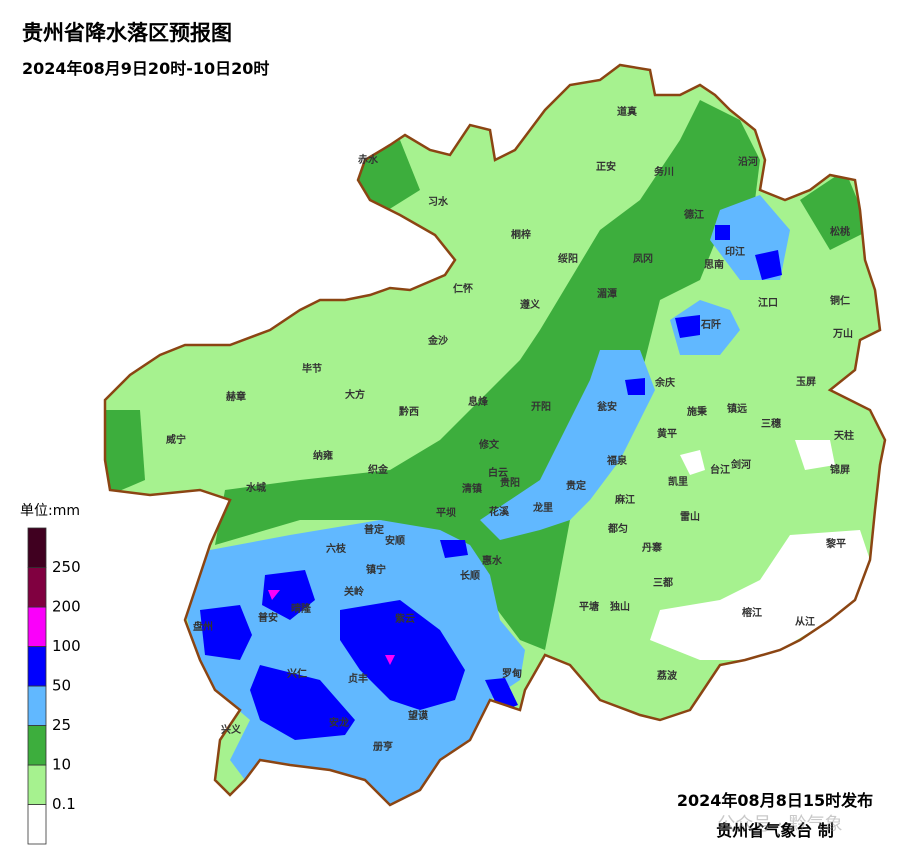  I want to click on place-label: 修文, so click(489, 444).